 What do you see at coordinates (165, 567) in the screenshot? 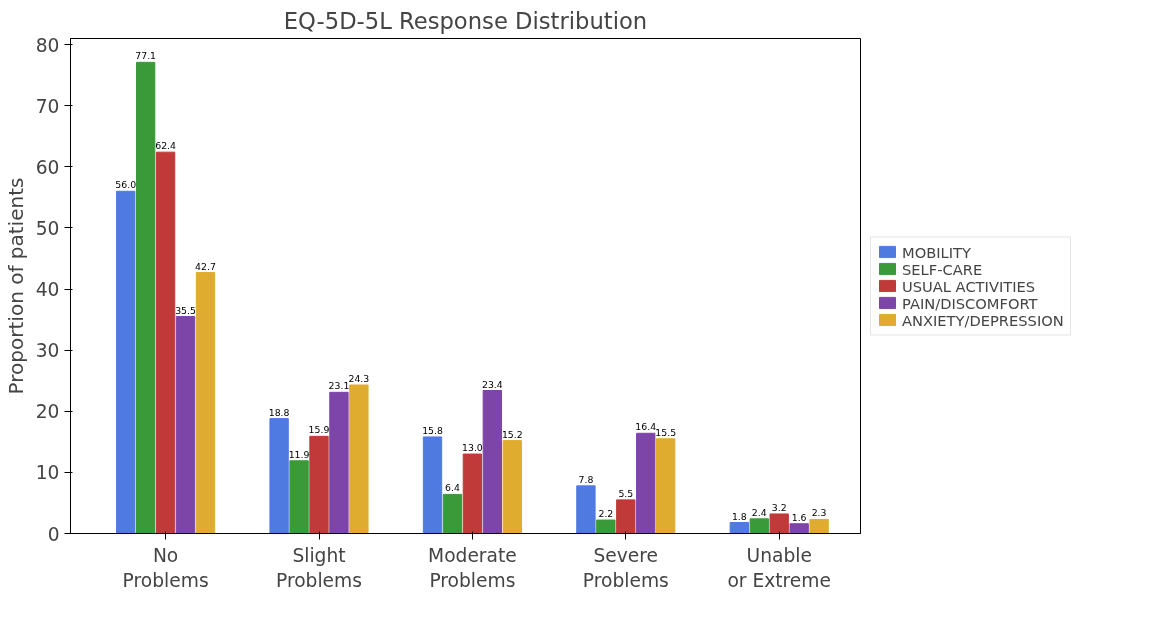
I see `x-tick-label: No Problems` at bounding box center [165, 567].